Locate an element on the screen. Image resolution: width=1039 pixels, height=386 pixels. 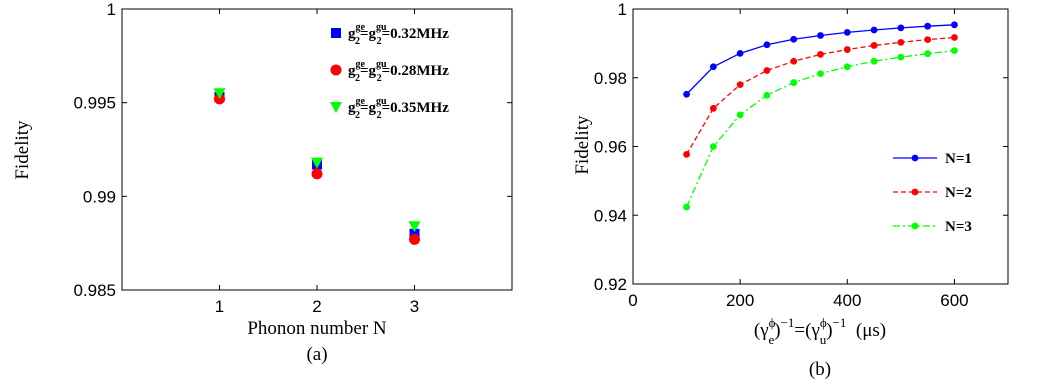
x-tick-label-a: 3 is located at coordinates (414, 306).